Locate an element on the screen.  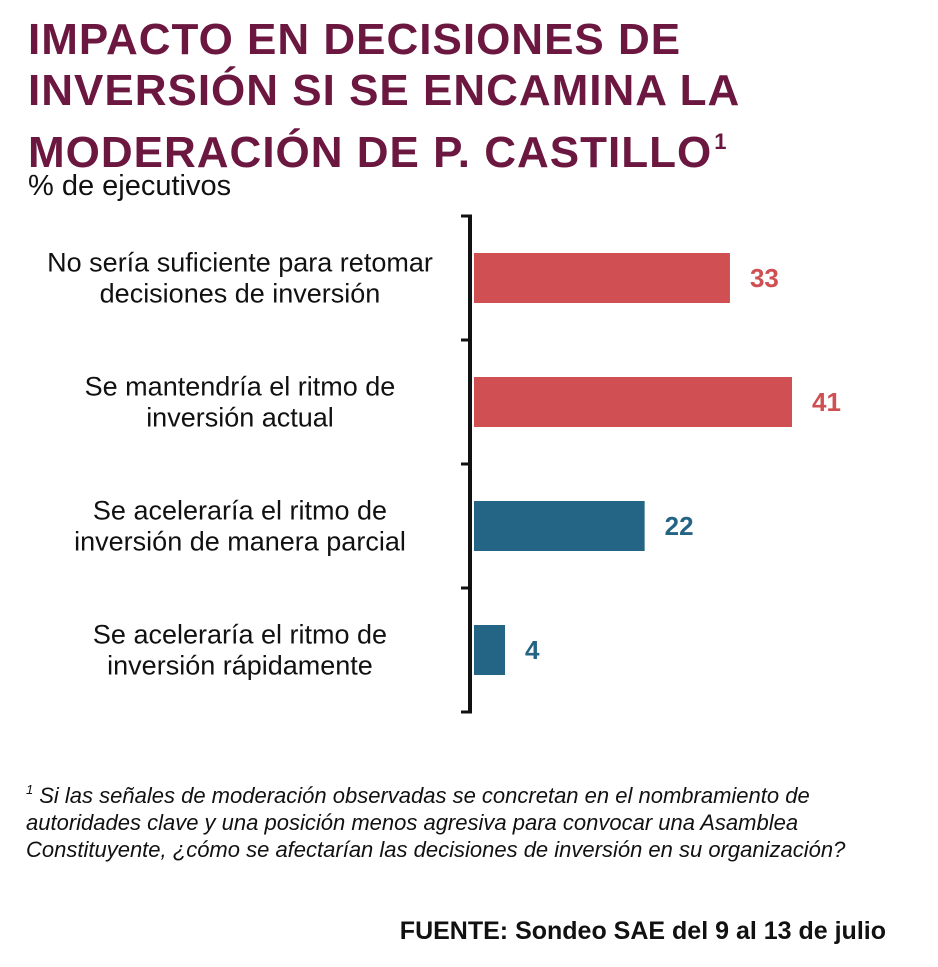
data-label: 33 is located at coordinates (764, 278).